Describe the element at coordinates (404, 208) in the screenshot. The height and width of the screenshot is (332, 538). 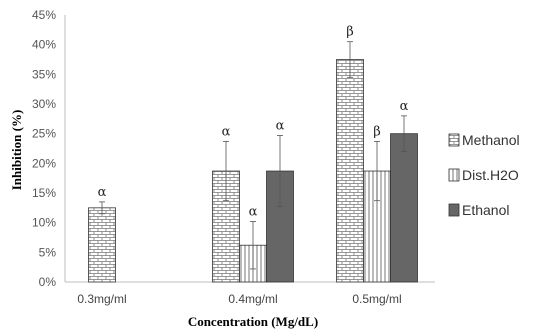
I see `bar-ethanol` at that location.